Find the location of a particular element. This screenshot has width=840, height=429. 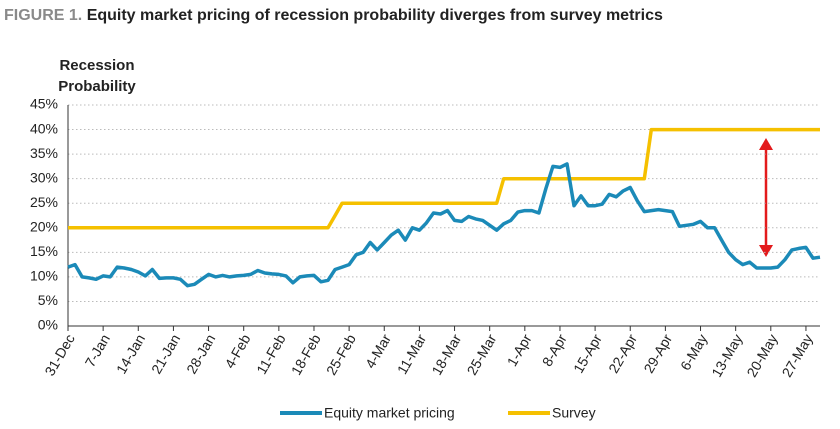

x-tick-label: 14-Jan is located at coordinates (130, 353).